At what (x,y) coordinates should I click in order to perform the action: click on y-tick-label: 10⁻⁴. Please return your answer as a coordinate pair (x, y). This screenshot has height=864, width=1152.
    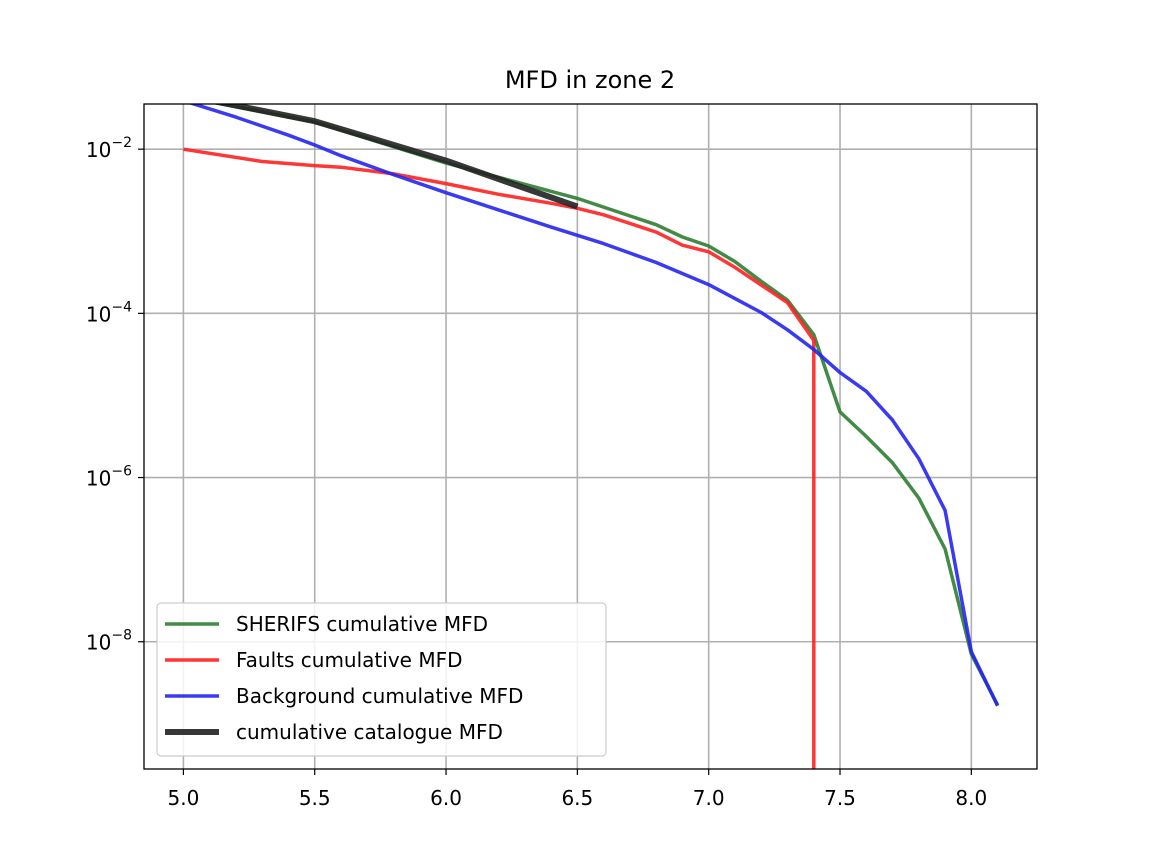
    Looking at the image, I should click on (109, 312).